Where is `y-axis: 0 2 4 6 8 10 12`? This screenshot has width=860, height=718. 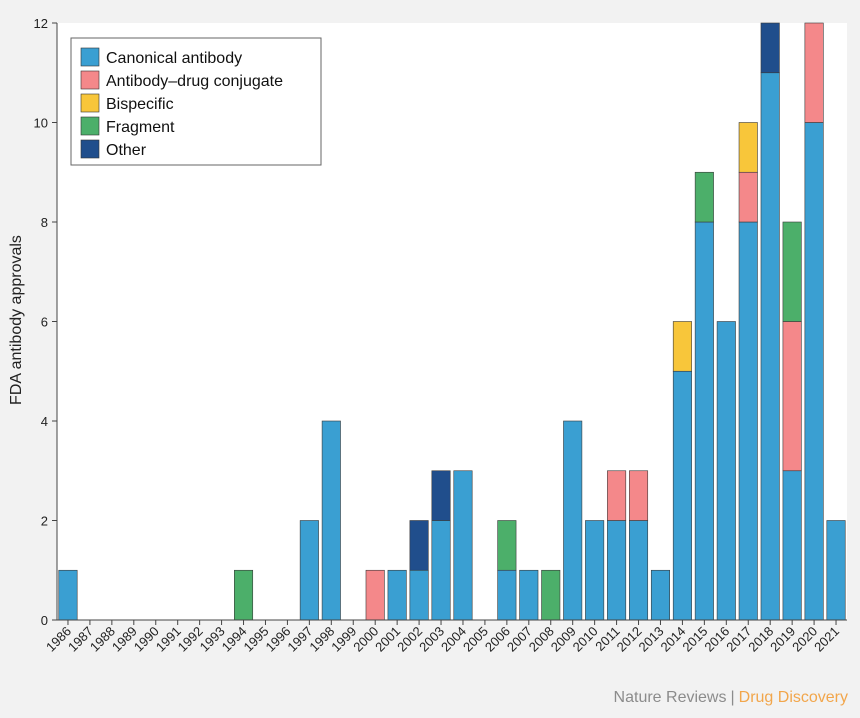 y-axis: 0 2 4 6 8 10 12 is located at coordinates (46, 322).